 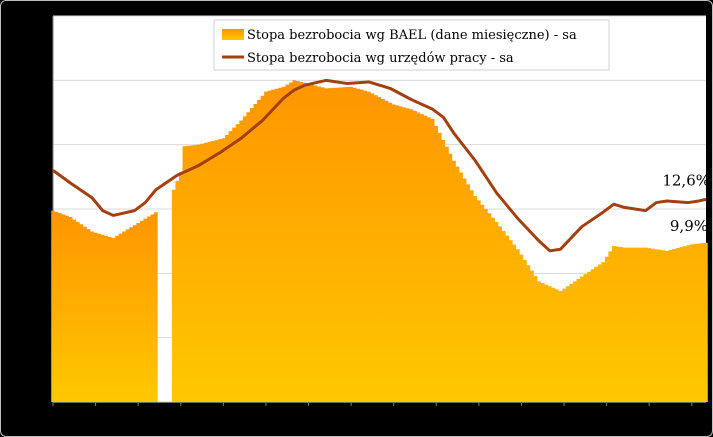 I want to click on y-tick-label: 20%, so click(x=30, y=80).